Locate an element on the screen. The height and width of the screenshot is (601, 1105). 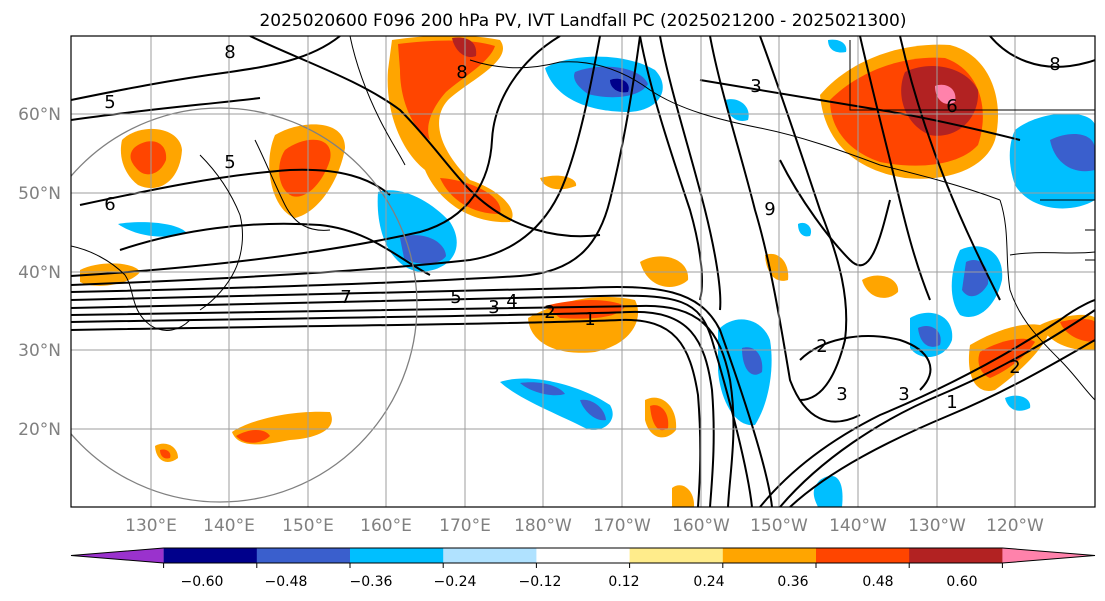
colorbar-tick-label: −0.36 is located at coordinates (371, 582).